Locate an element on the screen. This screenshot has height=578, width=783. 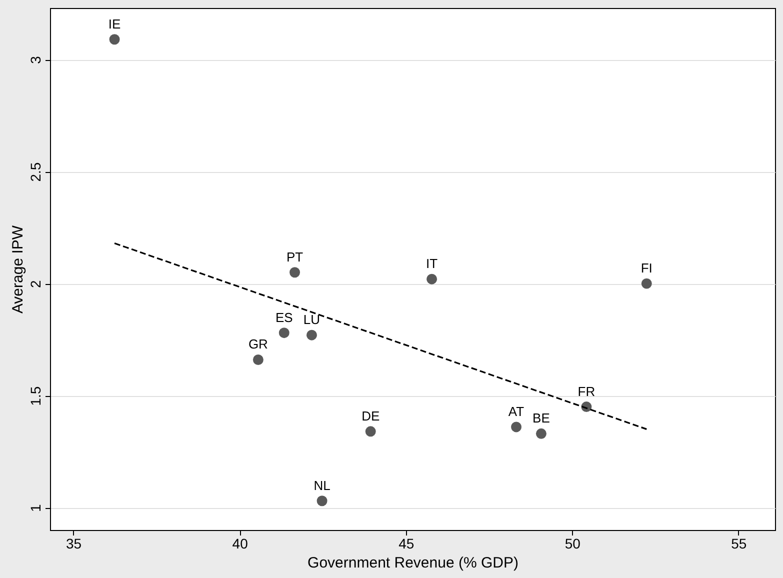
annotation: GR is located at coordinates (258, 344).